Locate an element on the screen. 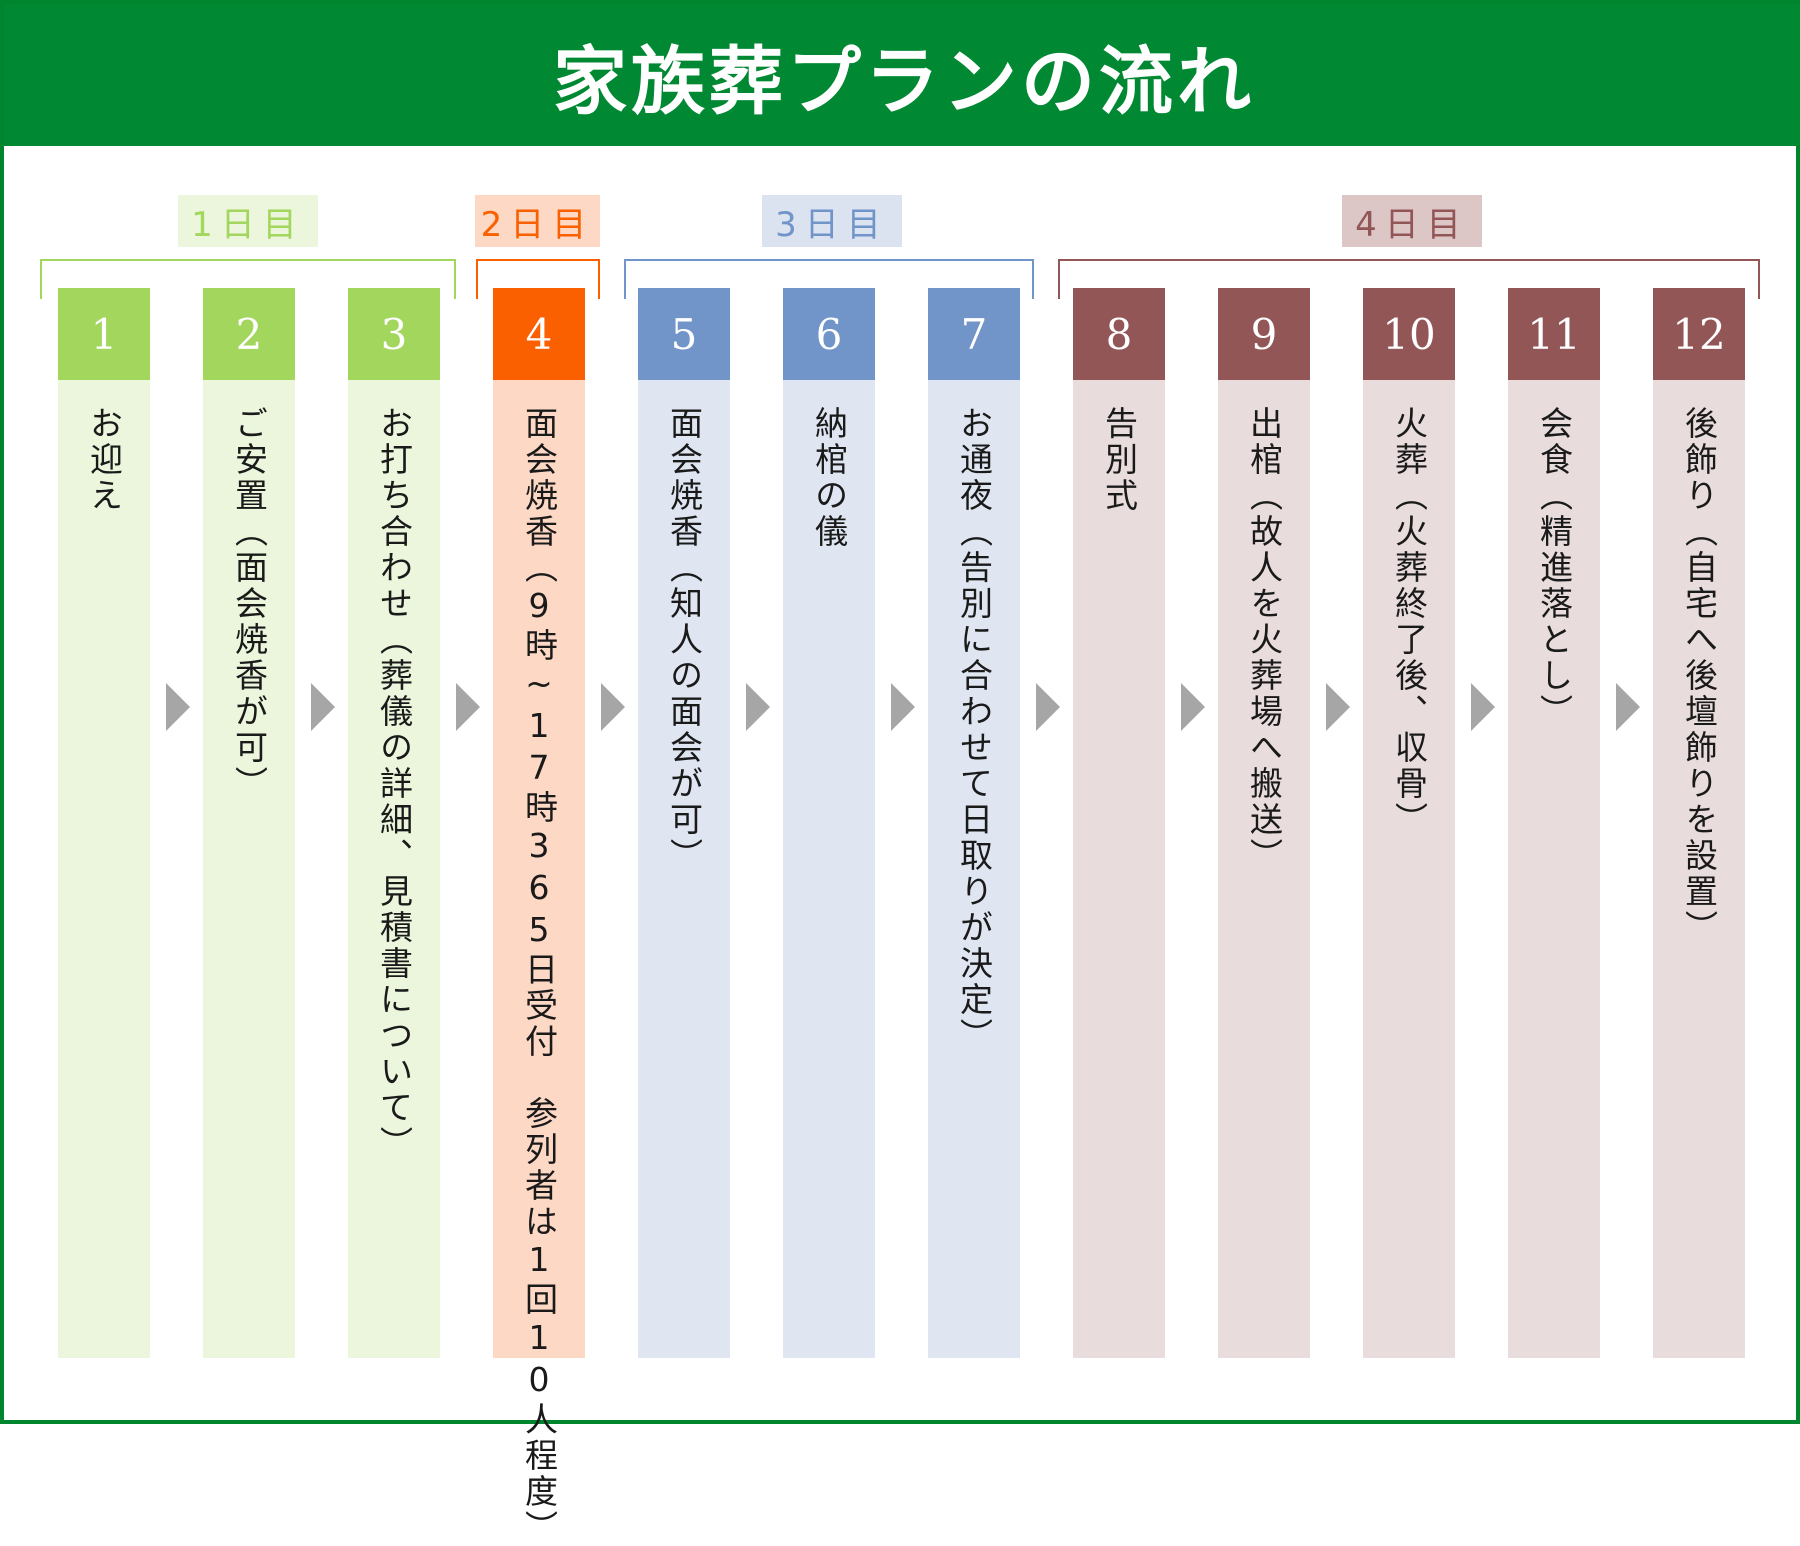  step-12: 12 後飾り（自宅へ後壇飾りを設置） is located at coordinates (1699, 823).